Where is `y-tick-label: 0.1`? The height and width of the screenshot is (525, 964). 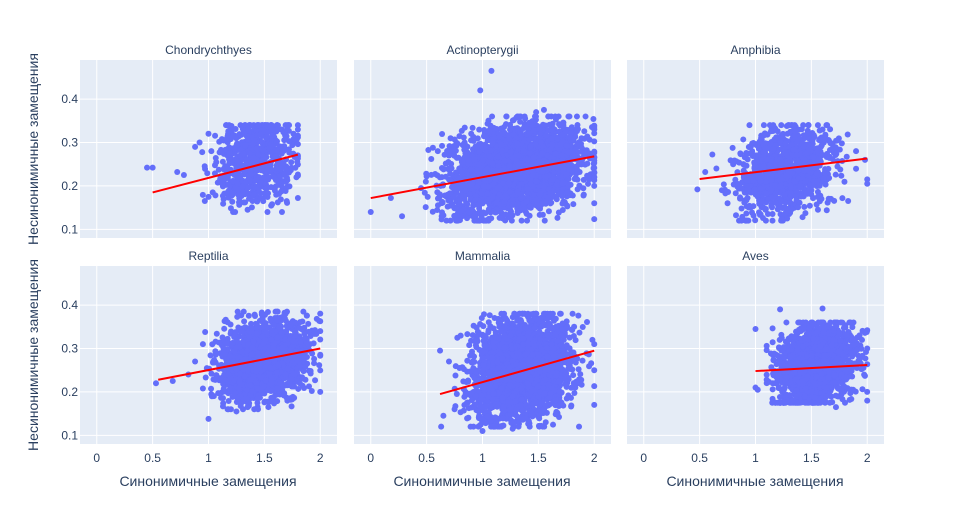 y-tick-label: 0.1 is located at coordinates (69, 229).